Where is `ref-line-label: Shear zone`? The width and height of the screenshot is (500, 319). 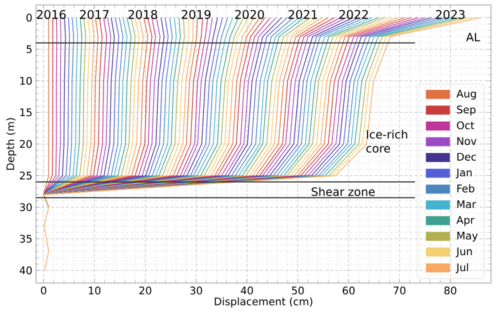
ref-line-label: Shear zone is located at coordinates (343, 191).